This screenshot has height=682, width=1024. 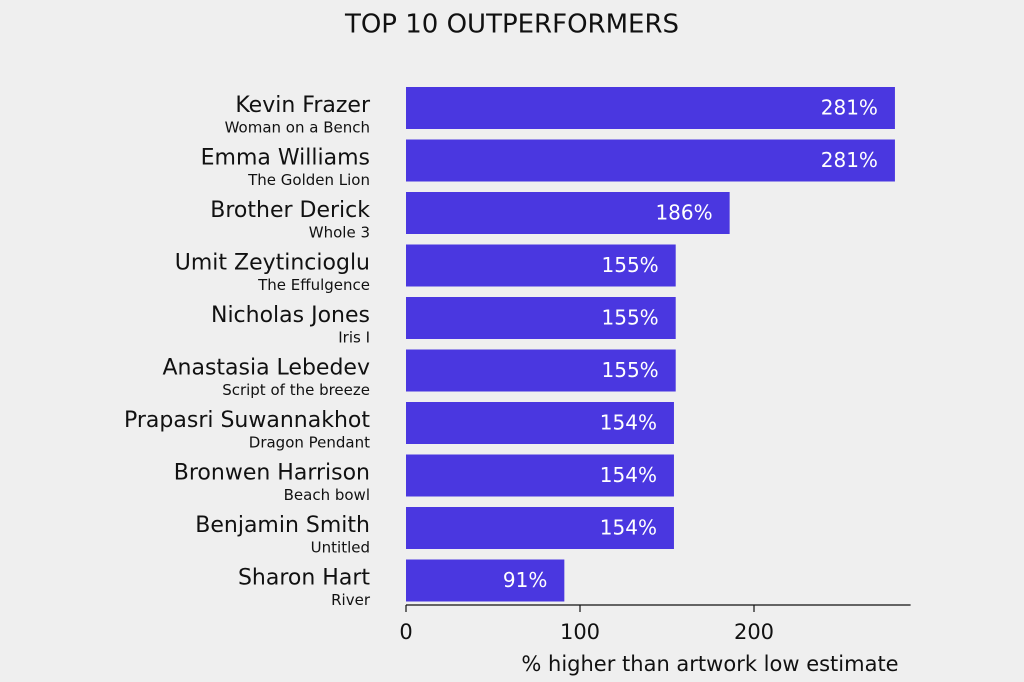 What do you see at coordinates (340, 548) in the screenshot?
I see `category-sublabel: Untitled` at bounding box center [340, 548].